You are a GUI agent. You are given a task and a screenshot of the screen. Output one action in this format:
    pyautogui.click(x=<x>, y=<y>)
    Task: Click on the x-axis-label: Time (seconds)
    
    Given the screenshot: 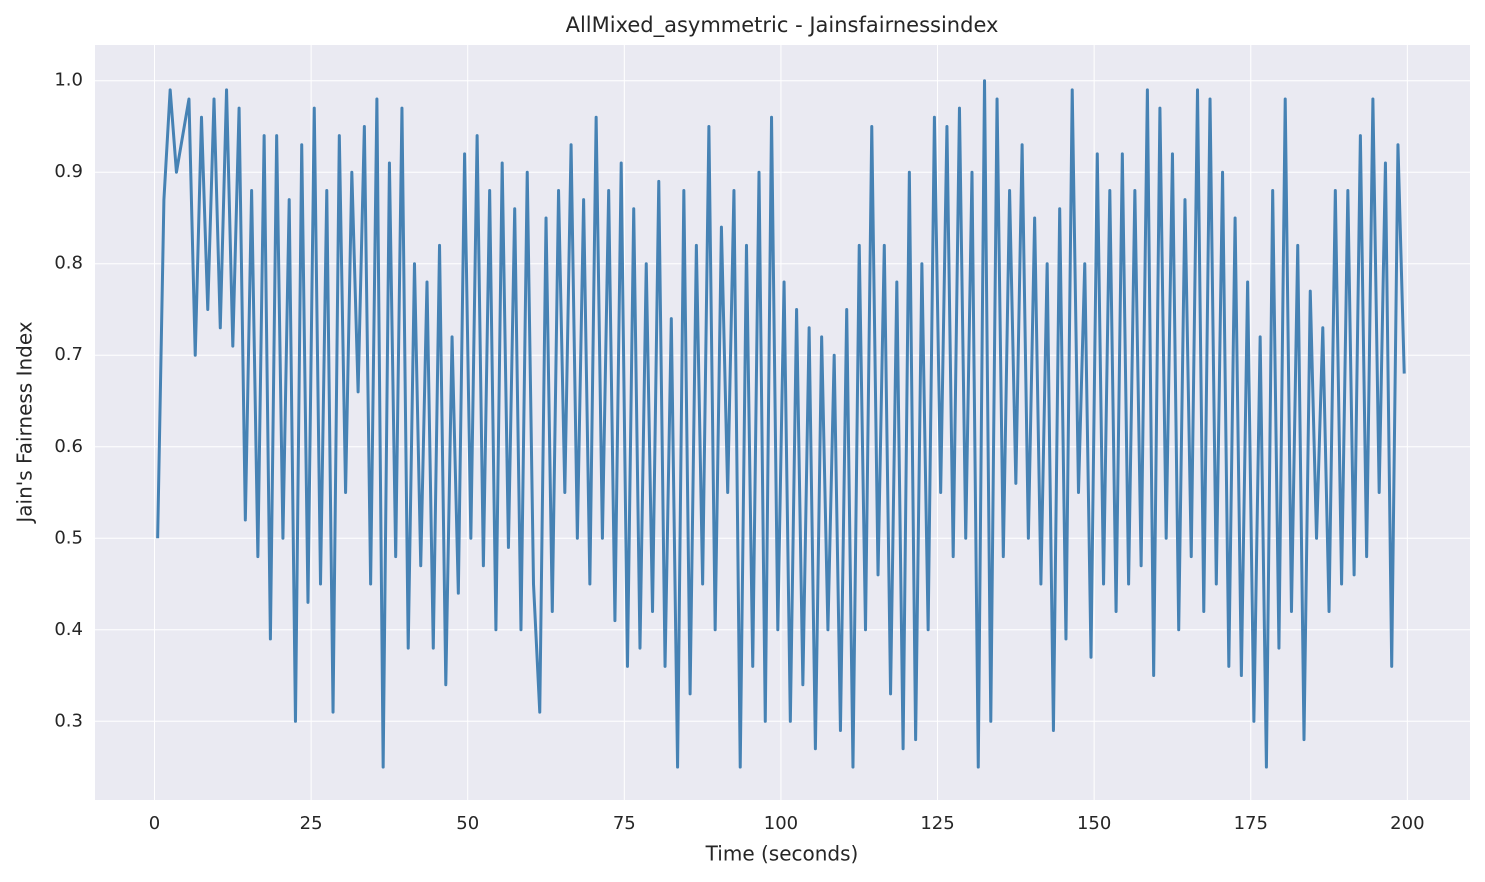 What is the action you would take?
    pyautogui.click(x=782, y=854)
    